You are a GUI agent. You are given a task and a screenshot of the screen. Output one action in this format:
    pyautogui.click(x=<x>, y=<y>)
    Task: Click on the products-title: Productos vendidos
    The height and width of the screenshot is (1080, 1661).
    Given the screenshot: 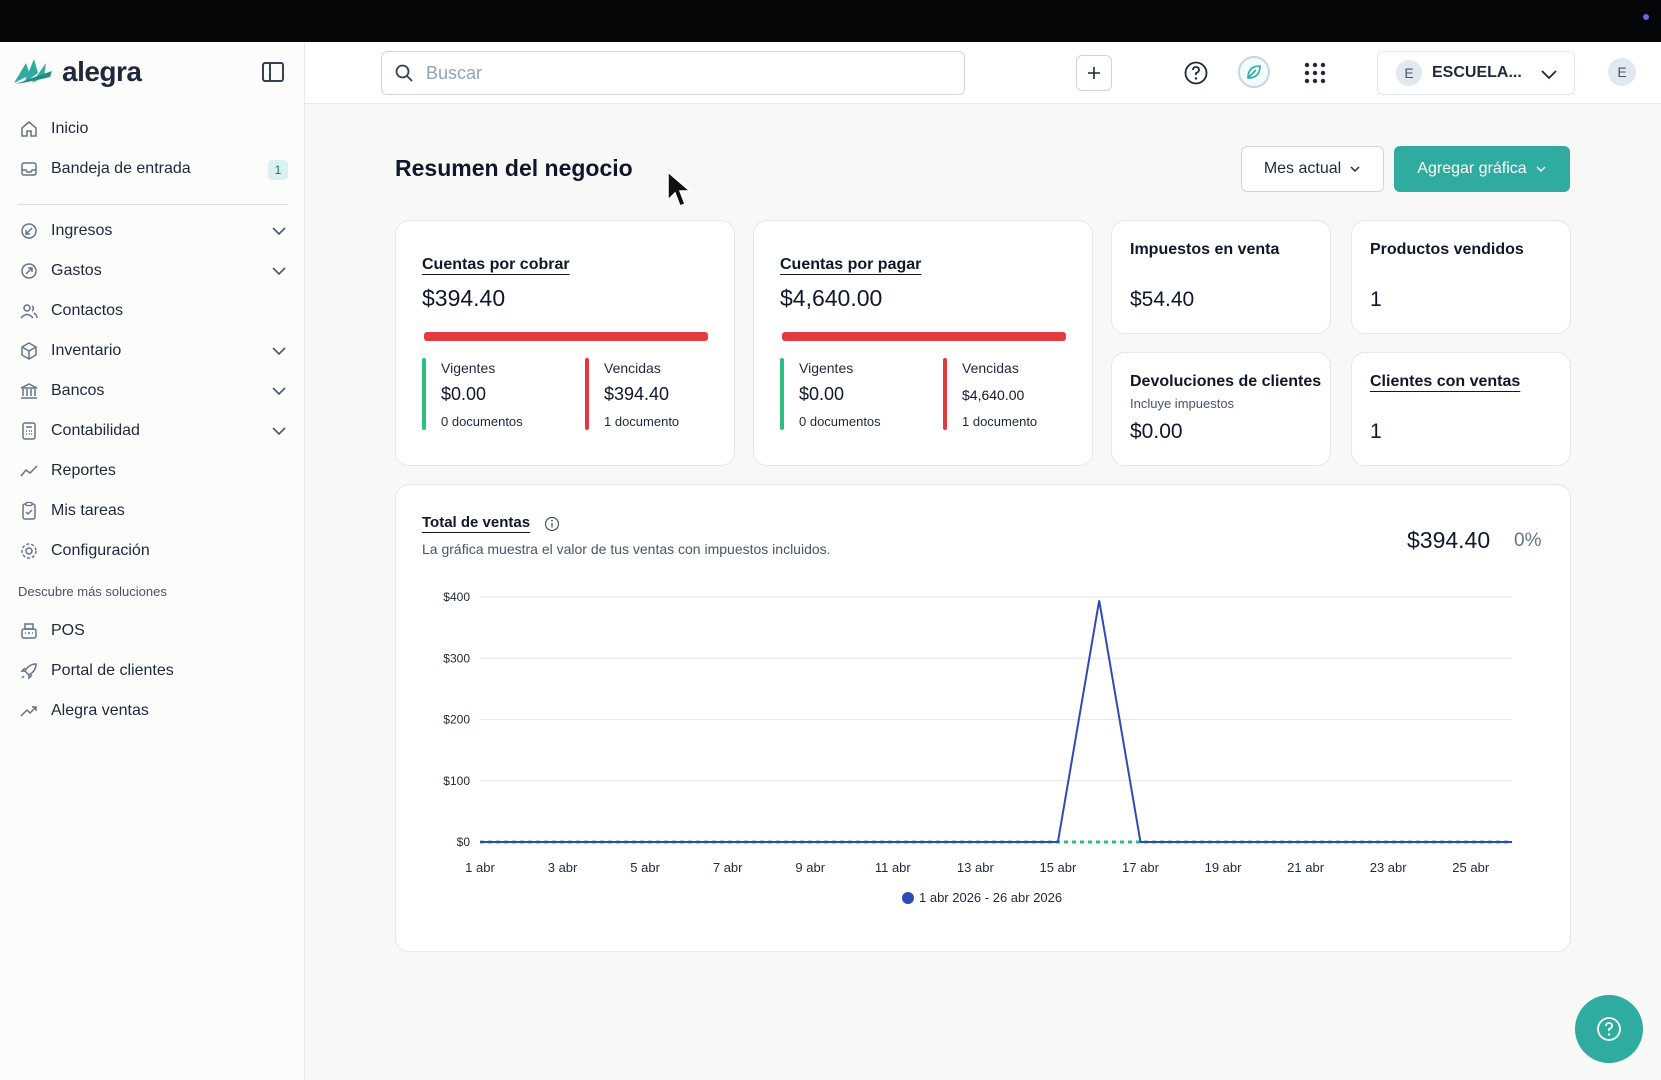 What is the action you would take?
    pyautogui.click(x=1447, y=249)
    